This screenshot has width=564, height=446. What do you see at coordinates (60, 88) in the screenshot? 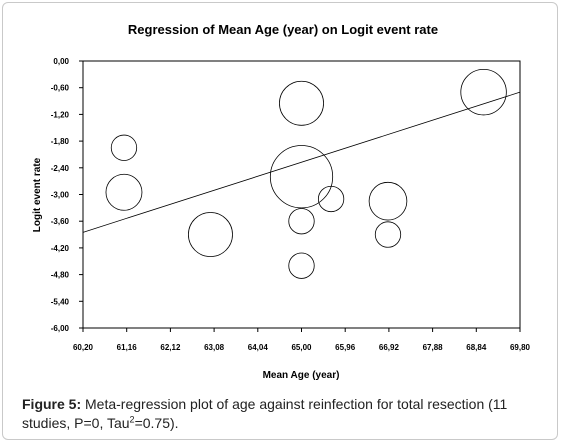
I see `y-tick-label: -0,60` at bounding box center [60, 88].